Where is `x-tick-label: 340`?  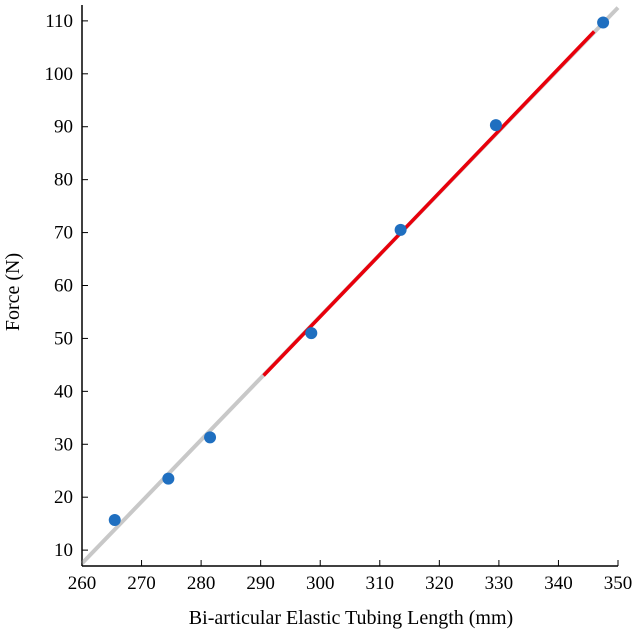
x-tick-label: 340 is located at coordinates (558, 583).